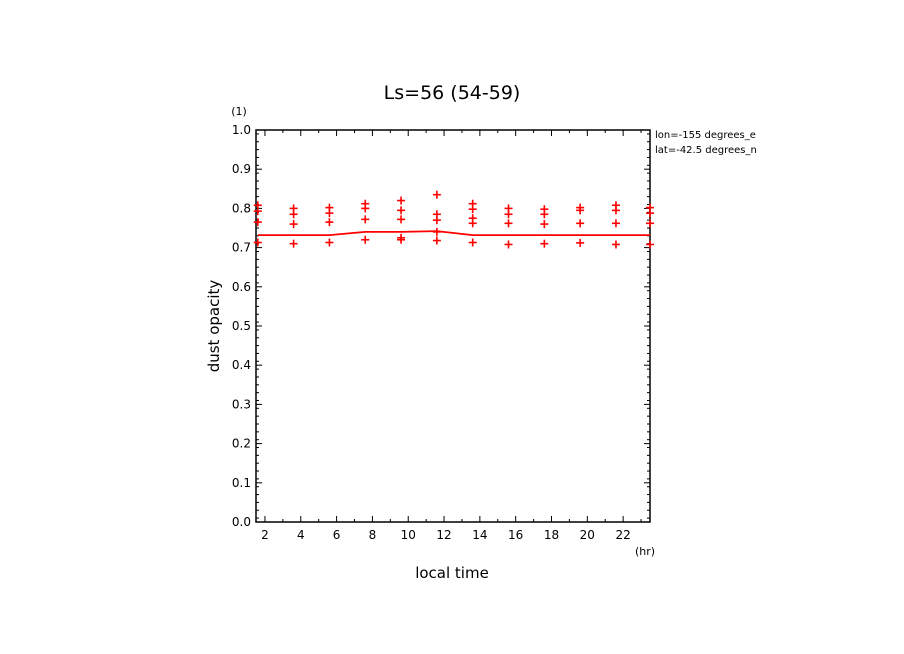 This screenshot has width=904, height=654. What do you see at coordinates (645, 551) in the screenshot?
I see `x-axis-unit: (hr)` at bounding box center [645, 551].